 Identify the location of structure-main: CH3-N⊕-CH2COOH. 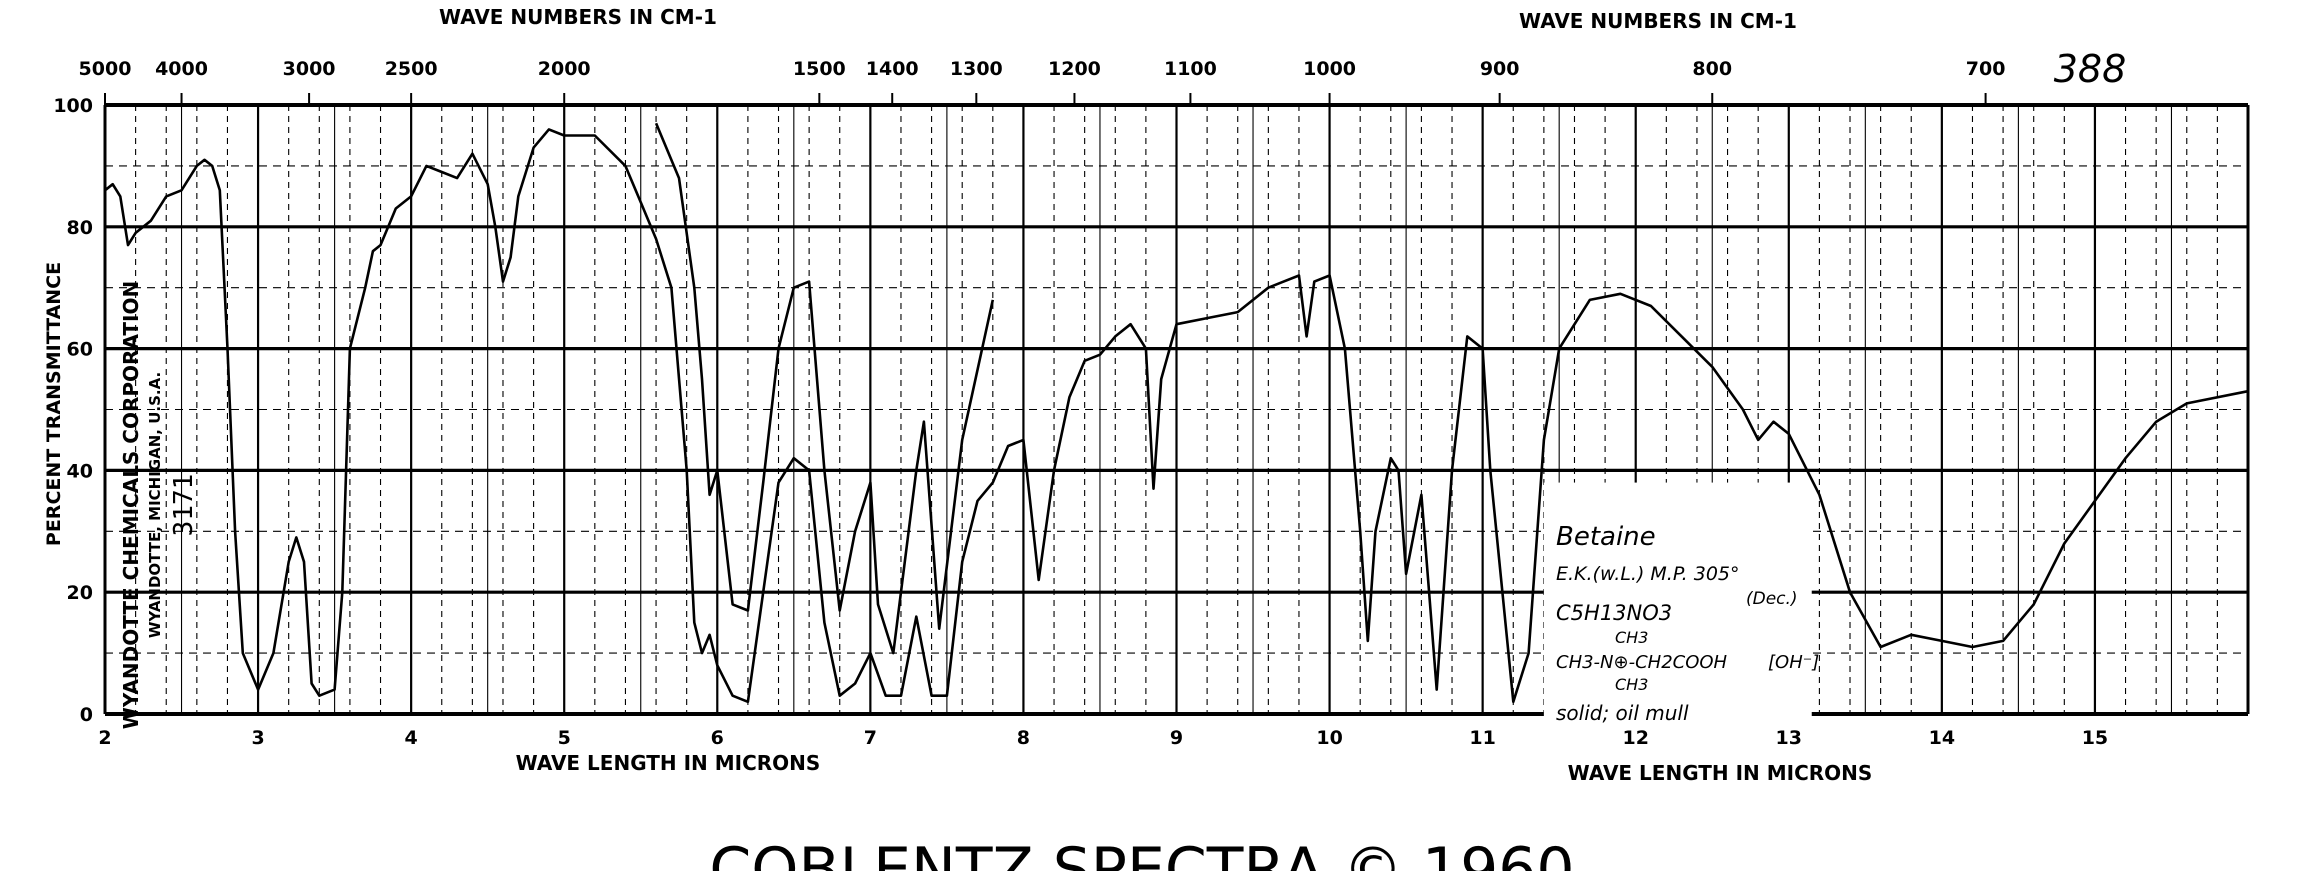
(1642, 662).